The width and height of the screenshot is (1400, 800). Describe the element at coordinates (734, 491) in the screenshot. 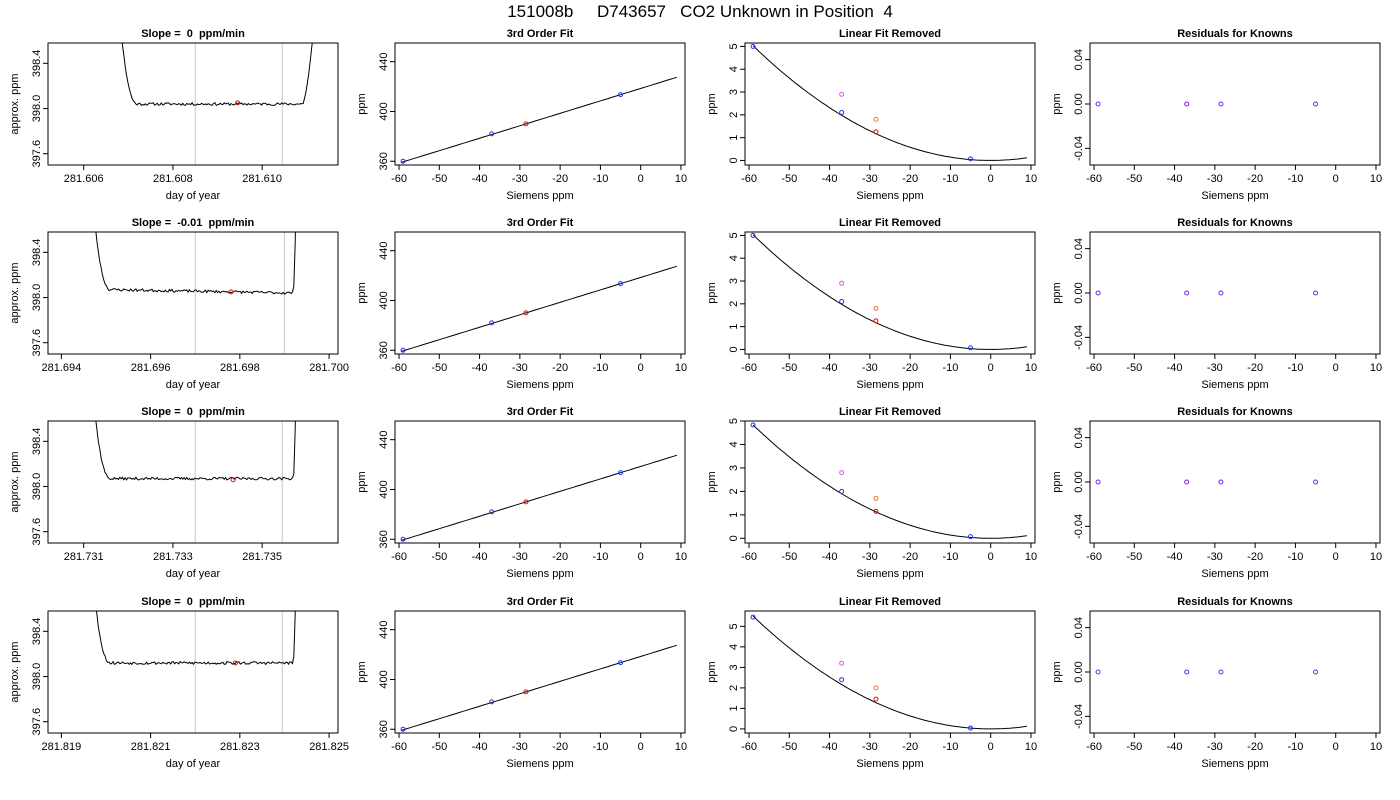

I see `y-tick-label: 2` at that location.